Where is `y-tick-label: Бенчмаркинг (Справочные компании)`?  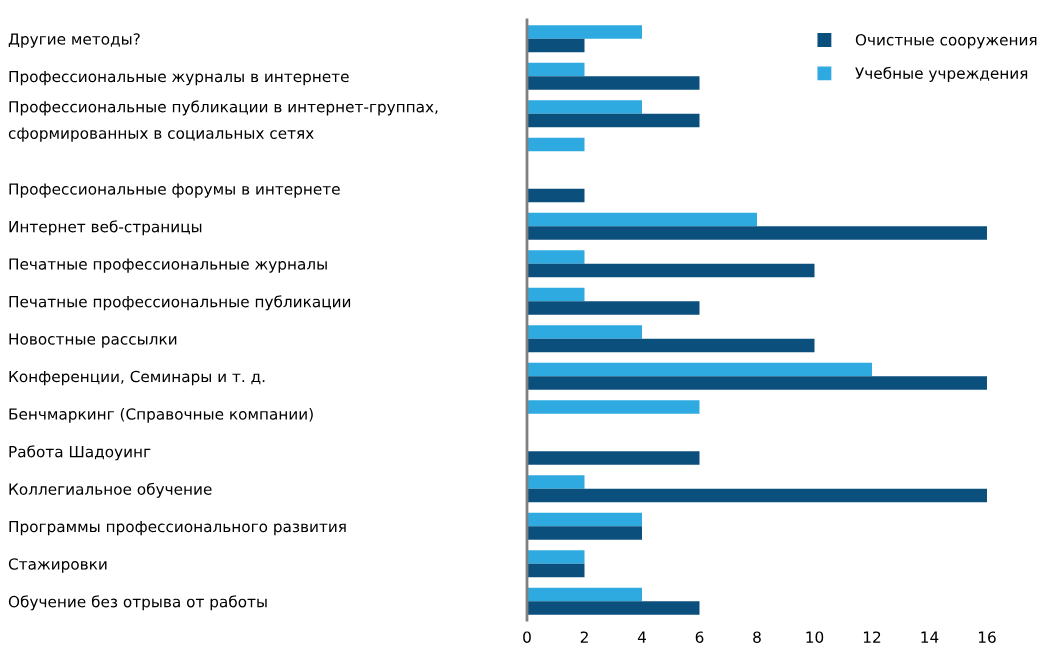 y-tick-label: Бенчмаркинг (Справочные компании) is located at coordinates (161, 415).